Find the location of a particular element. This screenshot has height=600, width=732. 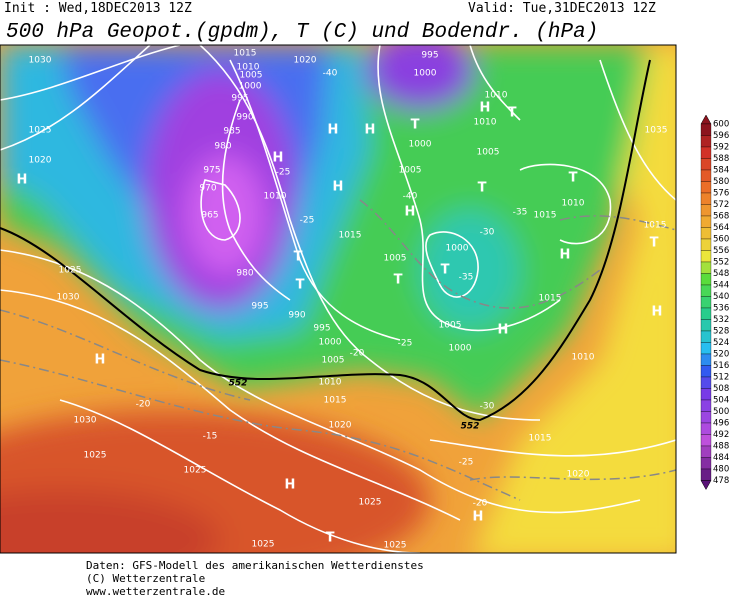

colorbar-tick-label: 588 is located at coordinates (721, 159).